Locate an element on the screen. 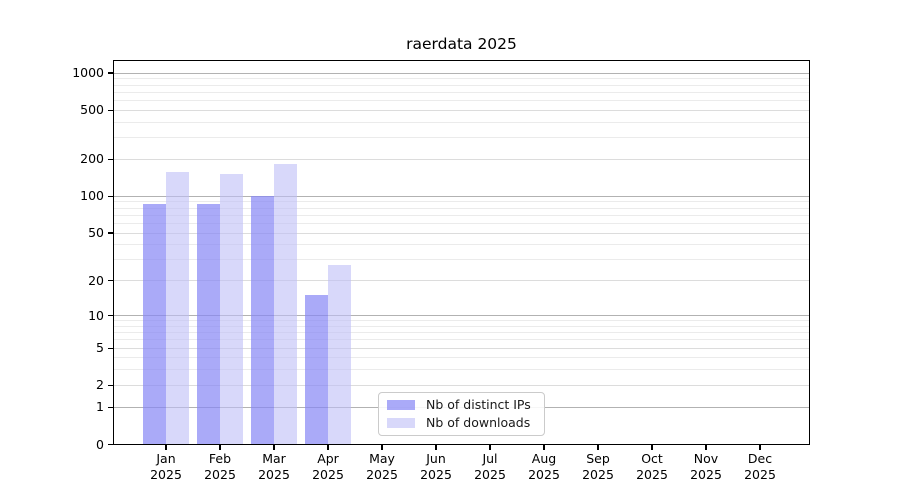  chart-title: raerdata 2025 is located at coordinates (461, 44).